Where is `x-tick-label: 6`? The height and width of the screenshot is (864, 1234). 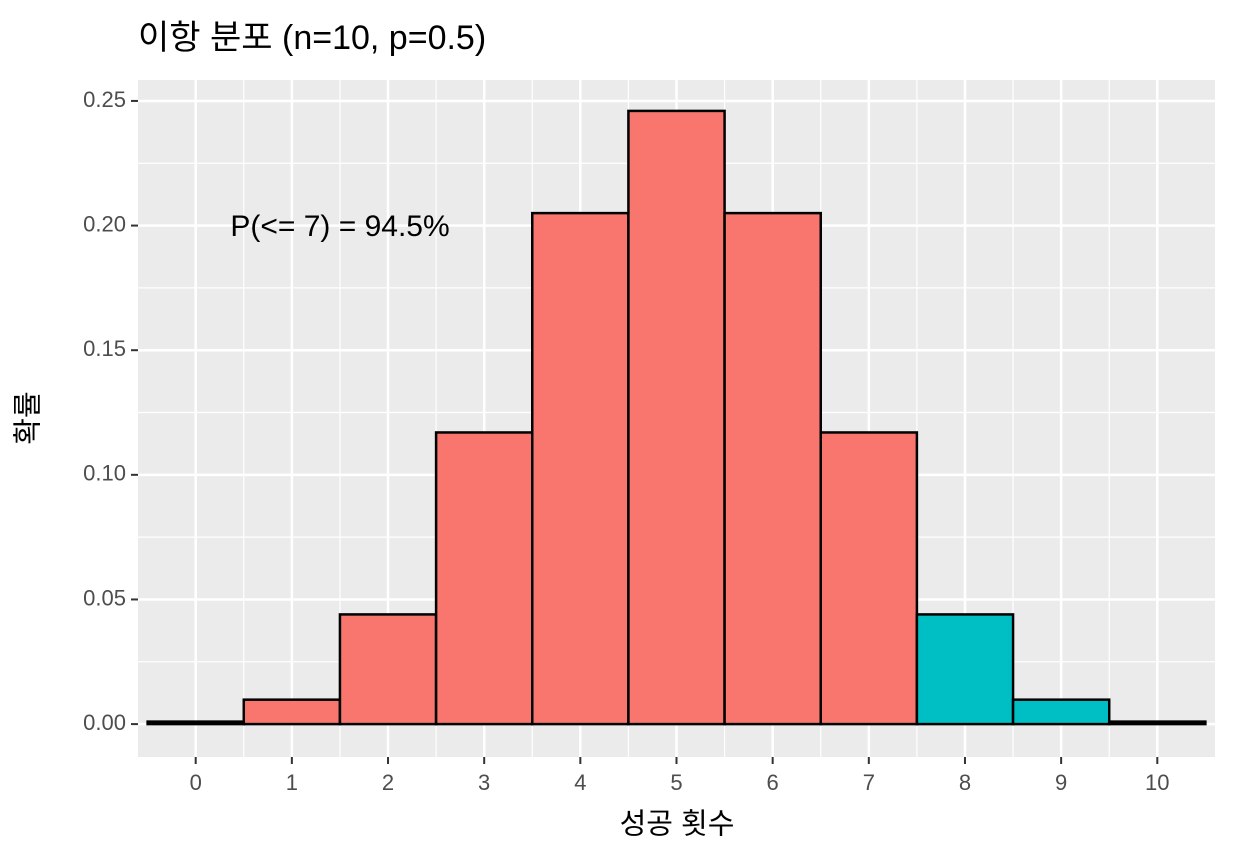
x-tick-label: 6 is located at coordinates (773, 782).